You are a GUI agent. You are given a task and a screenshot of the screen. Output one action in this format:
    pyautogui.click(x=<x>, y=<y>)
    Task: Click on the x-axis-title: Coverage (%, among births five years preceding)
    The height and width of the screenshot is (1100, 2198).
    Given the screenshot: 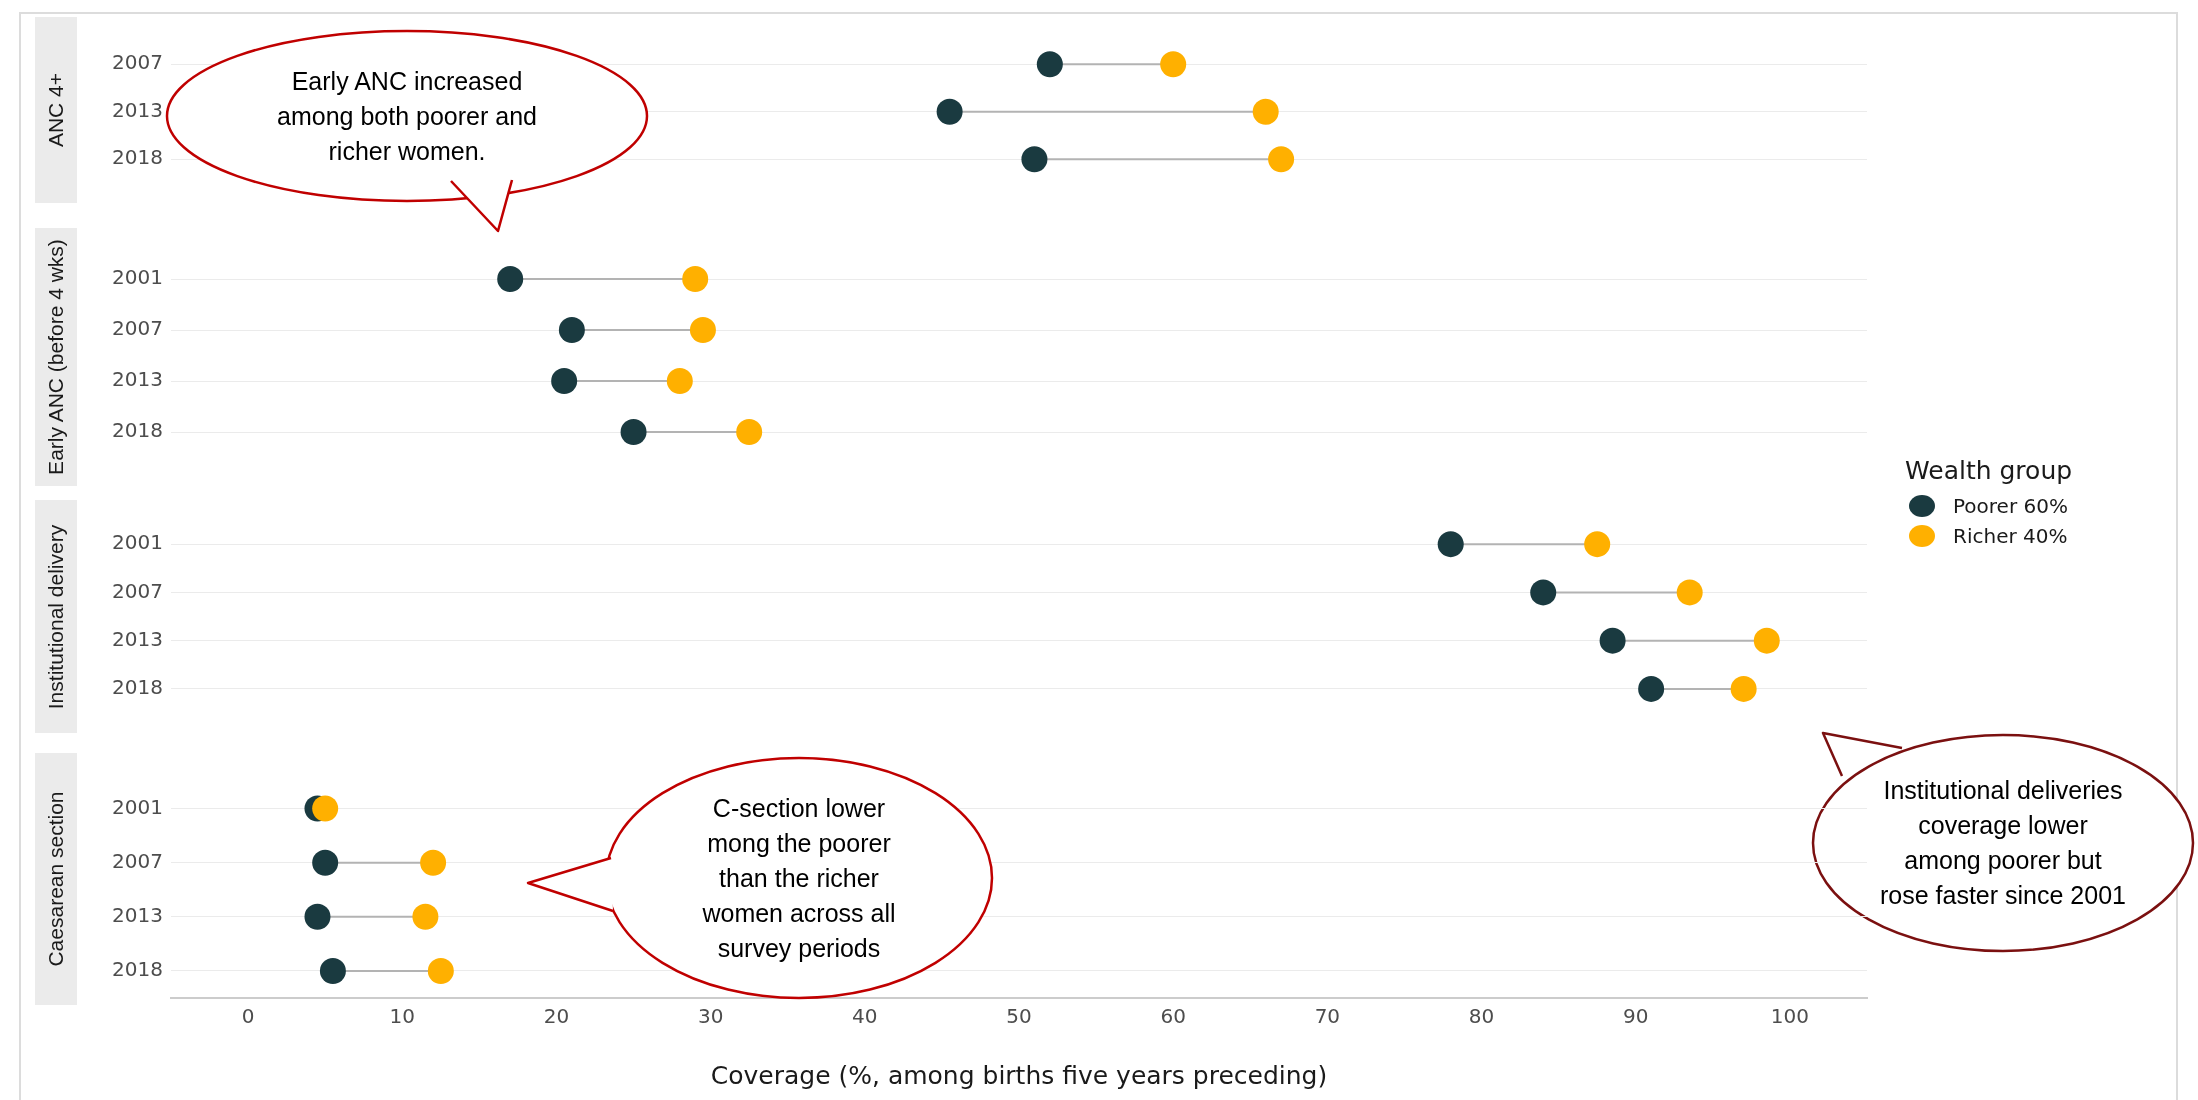 What is the action you would take?
    pyautogui.click(x=1019, y=1075)
    